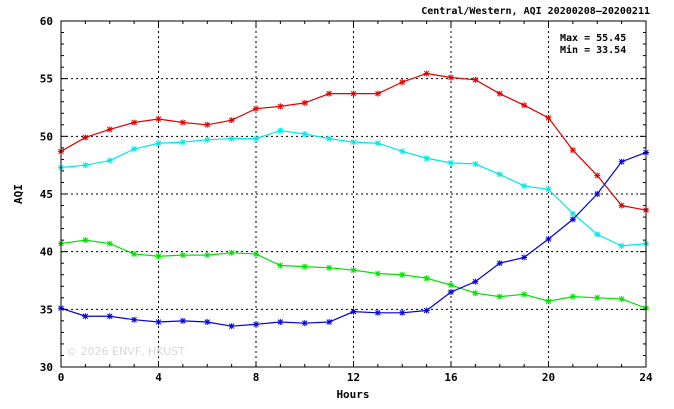  What do you see at coordinates (46, 136) in the screenshot?
I see `y-tick-label: 50` at bounding box center [46, 136].